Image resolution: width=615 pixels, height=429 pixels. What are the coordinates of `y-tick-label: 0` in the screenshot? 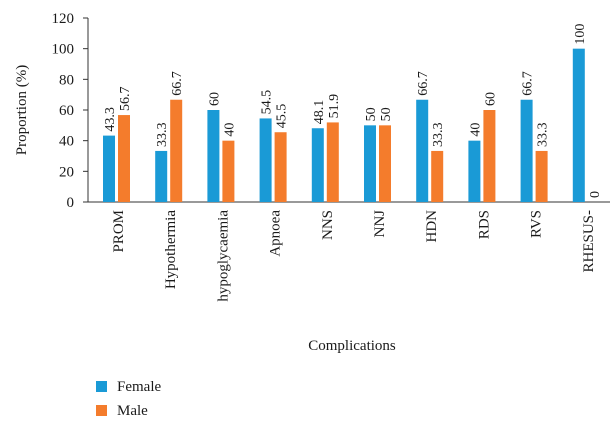 It's located at (71, 203).